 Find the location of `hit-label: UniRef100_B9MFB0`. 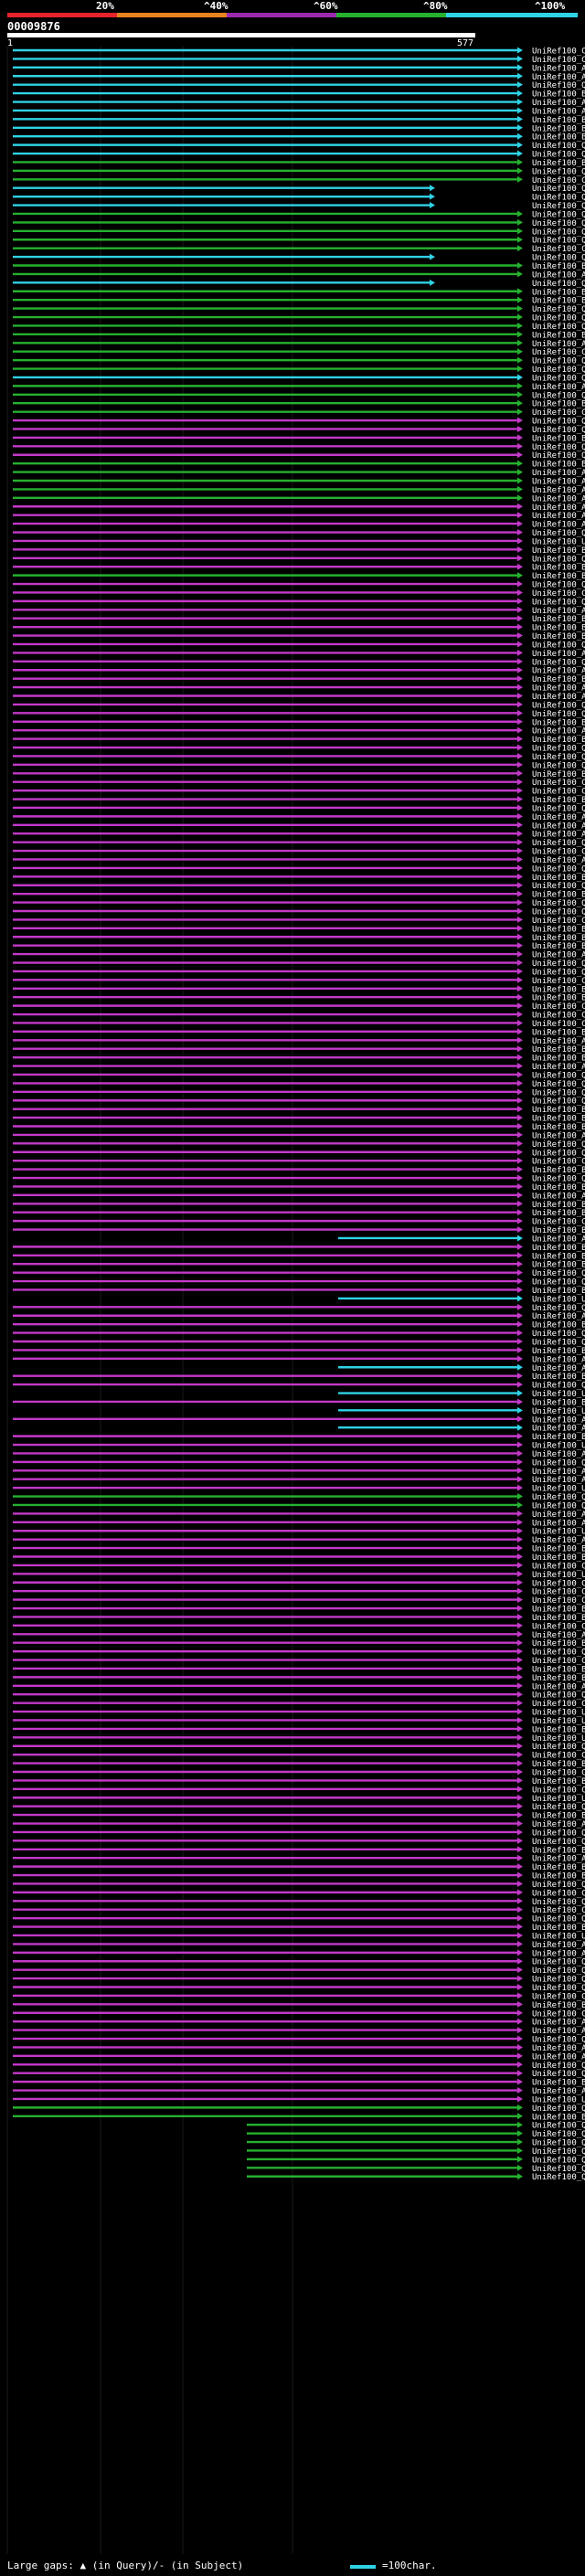

hit-label: UniRef100_B9MFB0 is located at coordinates (559, 1816).